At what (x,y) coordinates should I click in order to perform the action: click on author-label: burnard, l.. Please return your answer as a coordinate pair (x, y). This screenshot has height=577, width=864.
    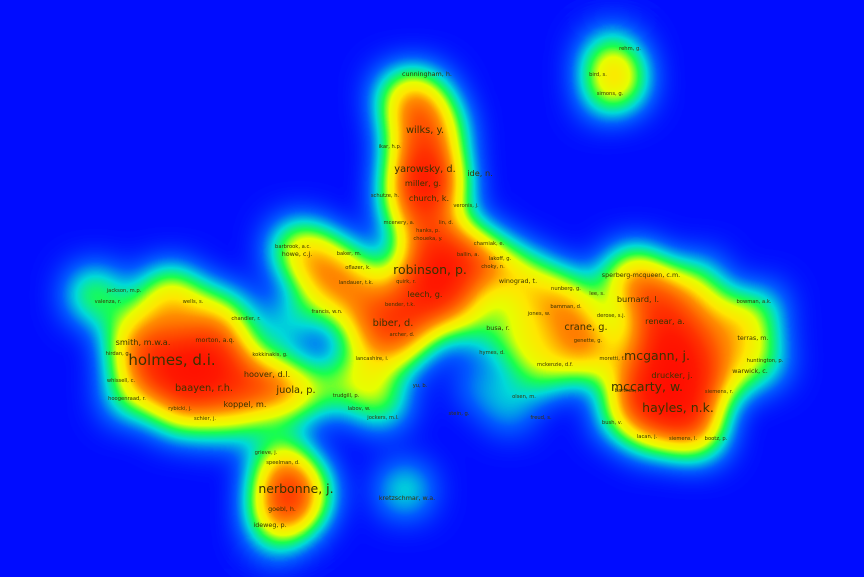
    Looking at the image, I should click on (638, 299).